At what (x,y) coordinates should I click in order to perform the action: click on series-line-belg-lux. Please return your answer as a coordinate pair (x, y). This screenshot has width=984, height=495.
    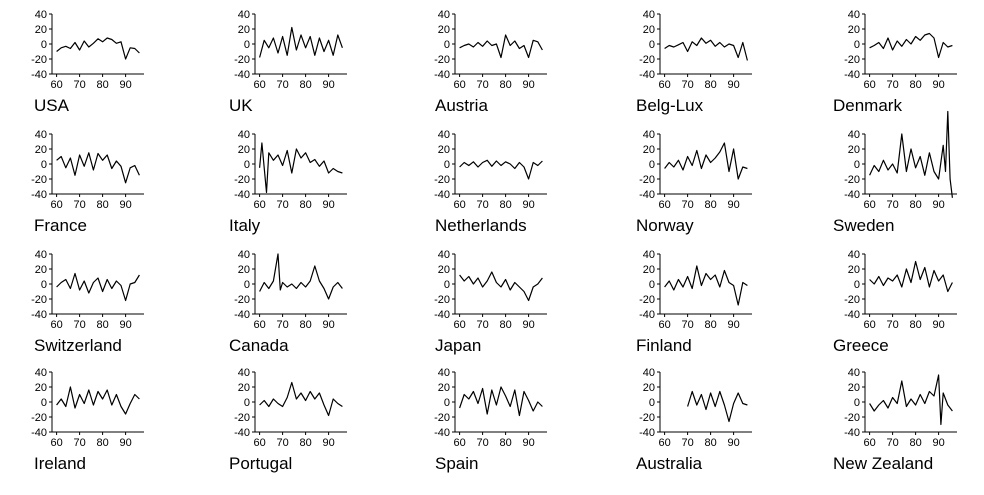
    Looking at the image, I should click on (706, 49).